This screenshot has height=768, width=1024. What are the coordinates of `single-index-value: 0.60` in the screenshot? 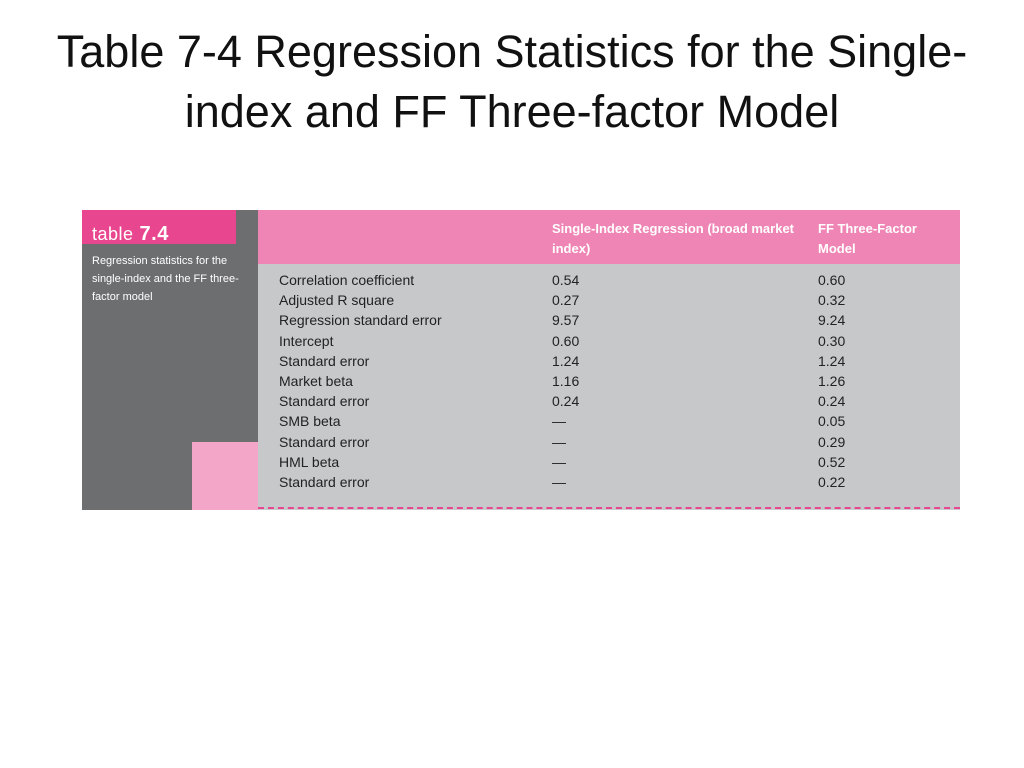 It's located at (566, 340).